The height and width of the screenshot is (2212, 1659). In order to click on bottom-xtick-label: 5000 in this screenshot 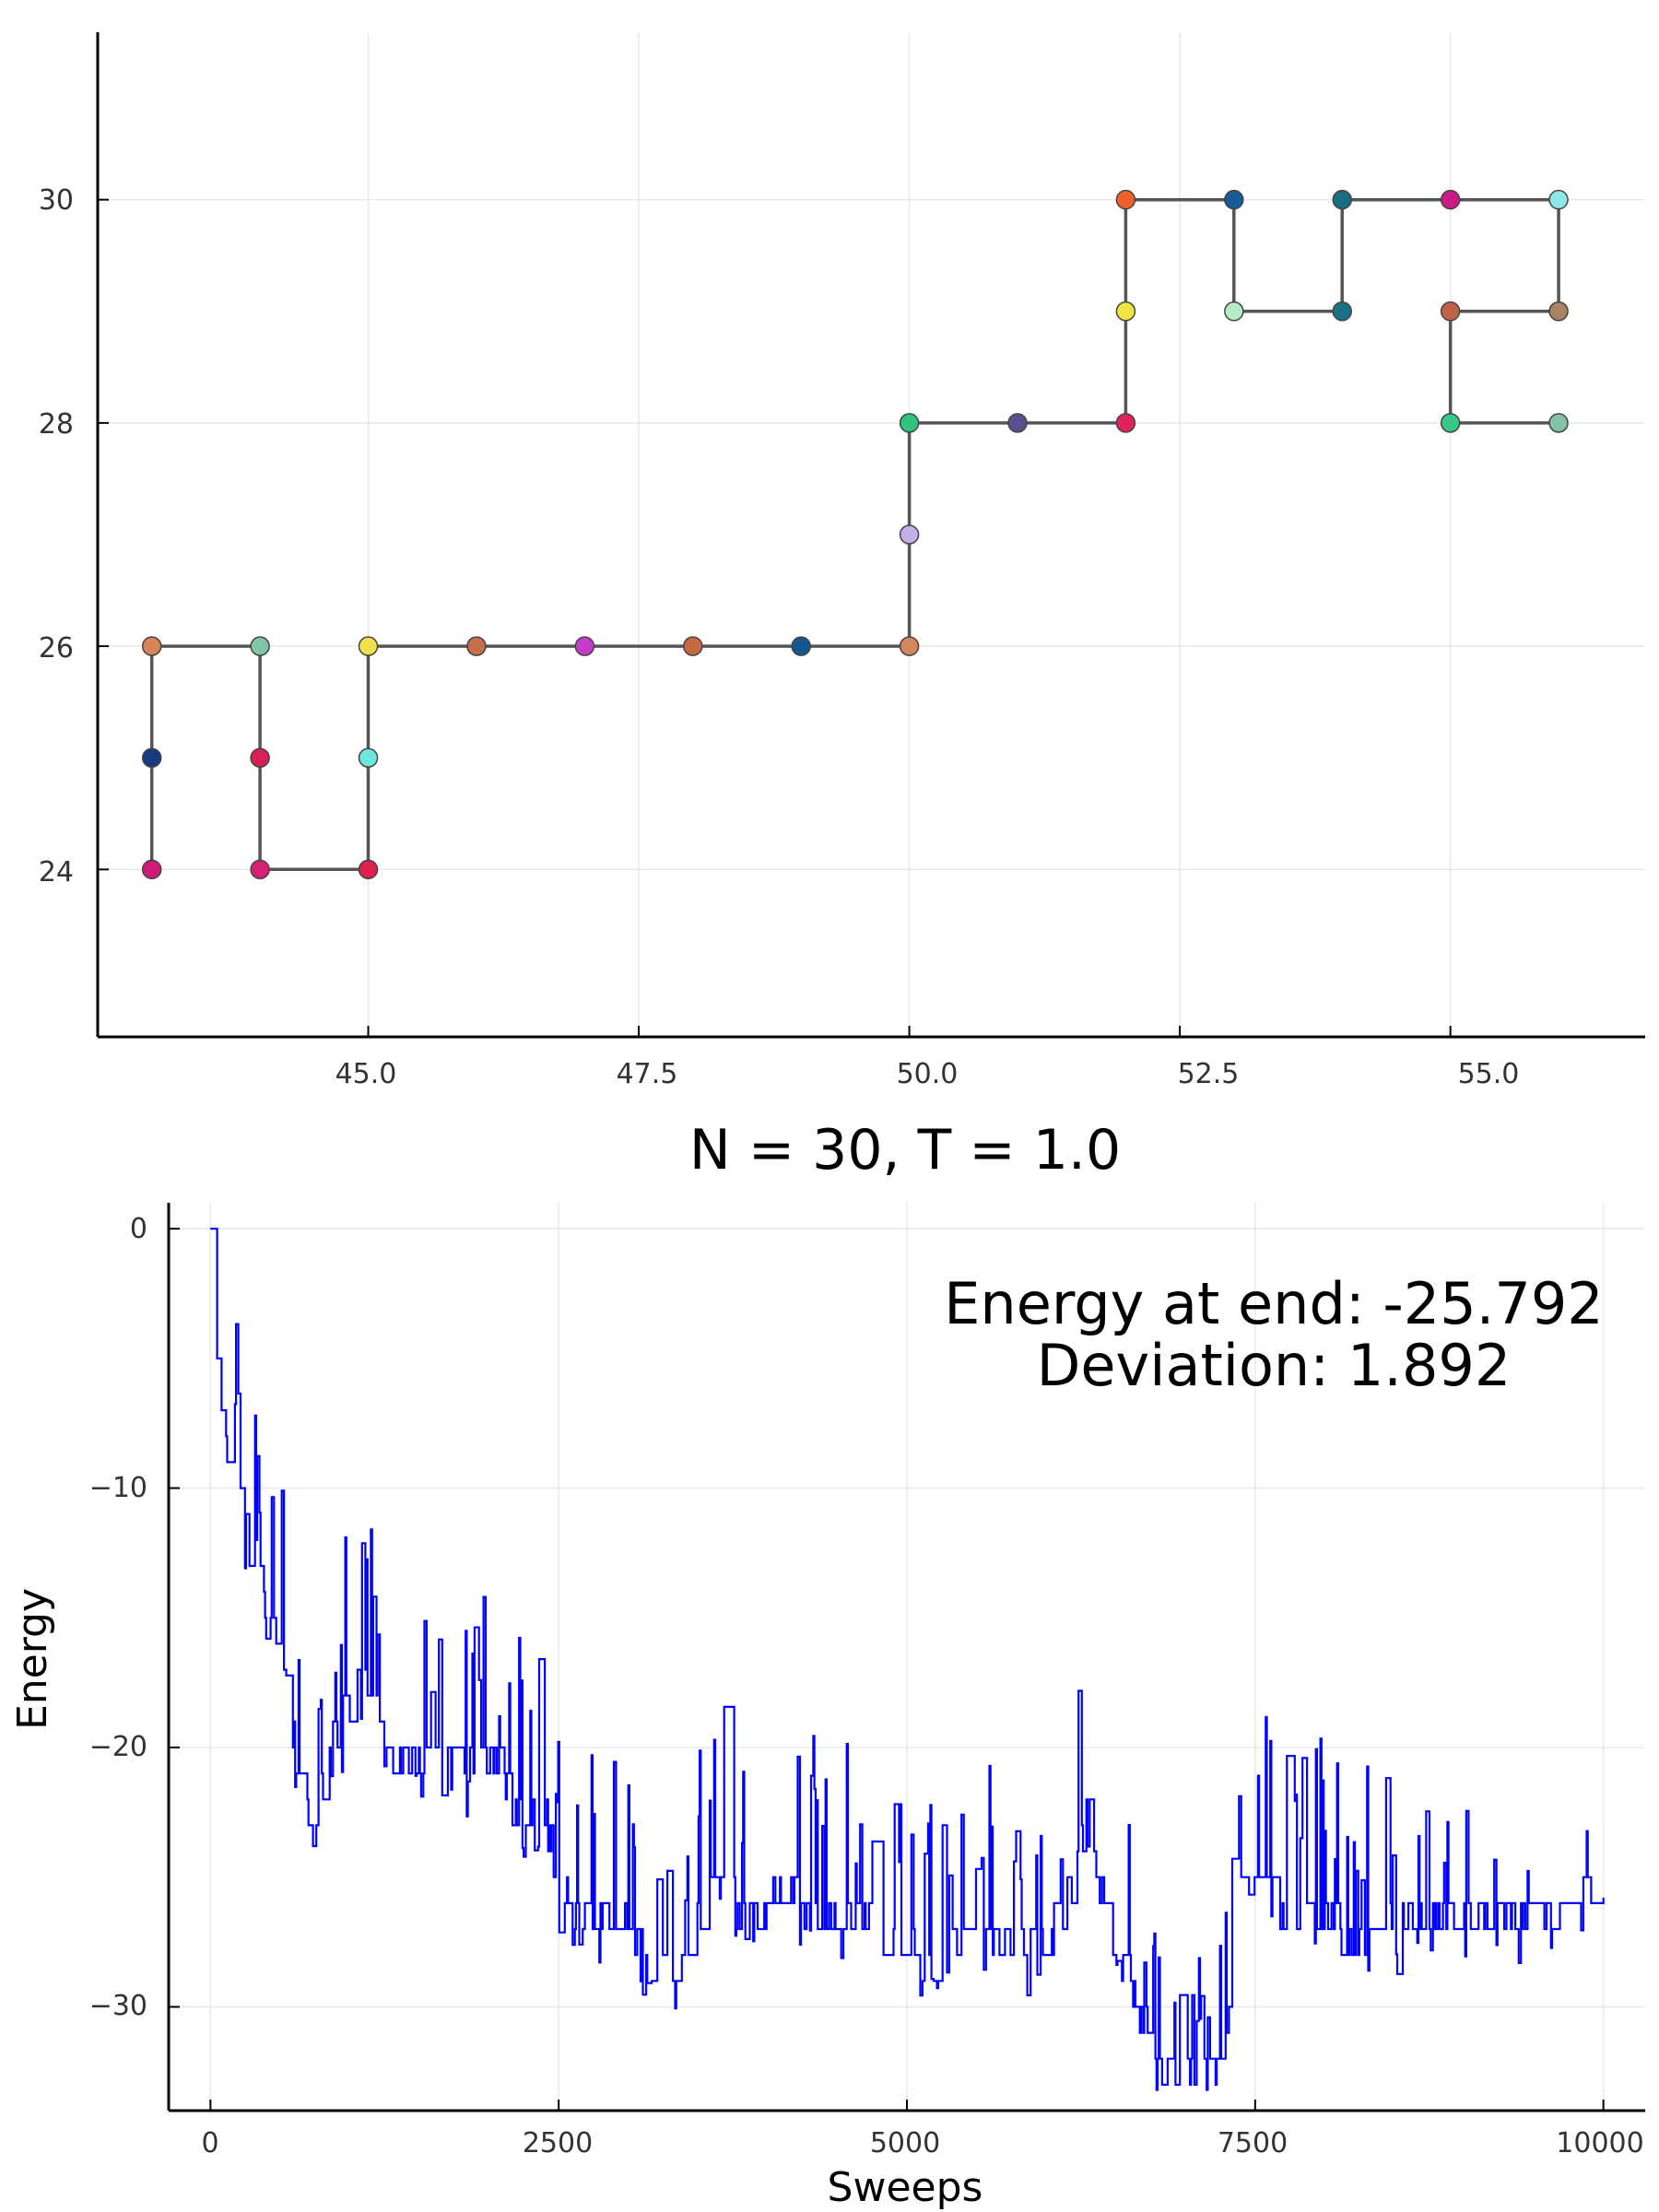, I will do `click(905, 2143)`.